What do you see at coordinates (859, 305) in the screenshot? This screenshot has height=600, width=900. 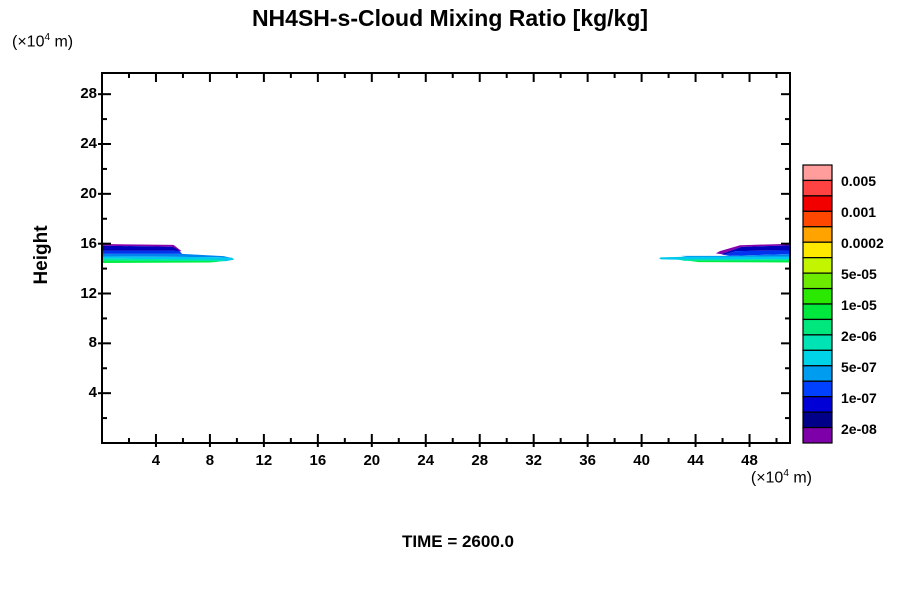 I see `colorbar-label: 1e-05` at bounding box center [859, 305].